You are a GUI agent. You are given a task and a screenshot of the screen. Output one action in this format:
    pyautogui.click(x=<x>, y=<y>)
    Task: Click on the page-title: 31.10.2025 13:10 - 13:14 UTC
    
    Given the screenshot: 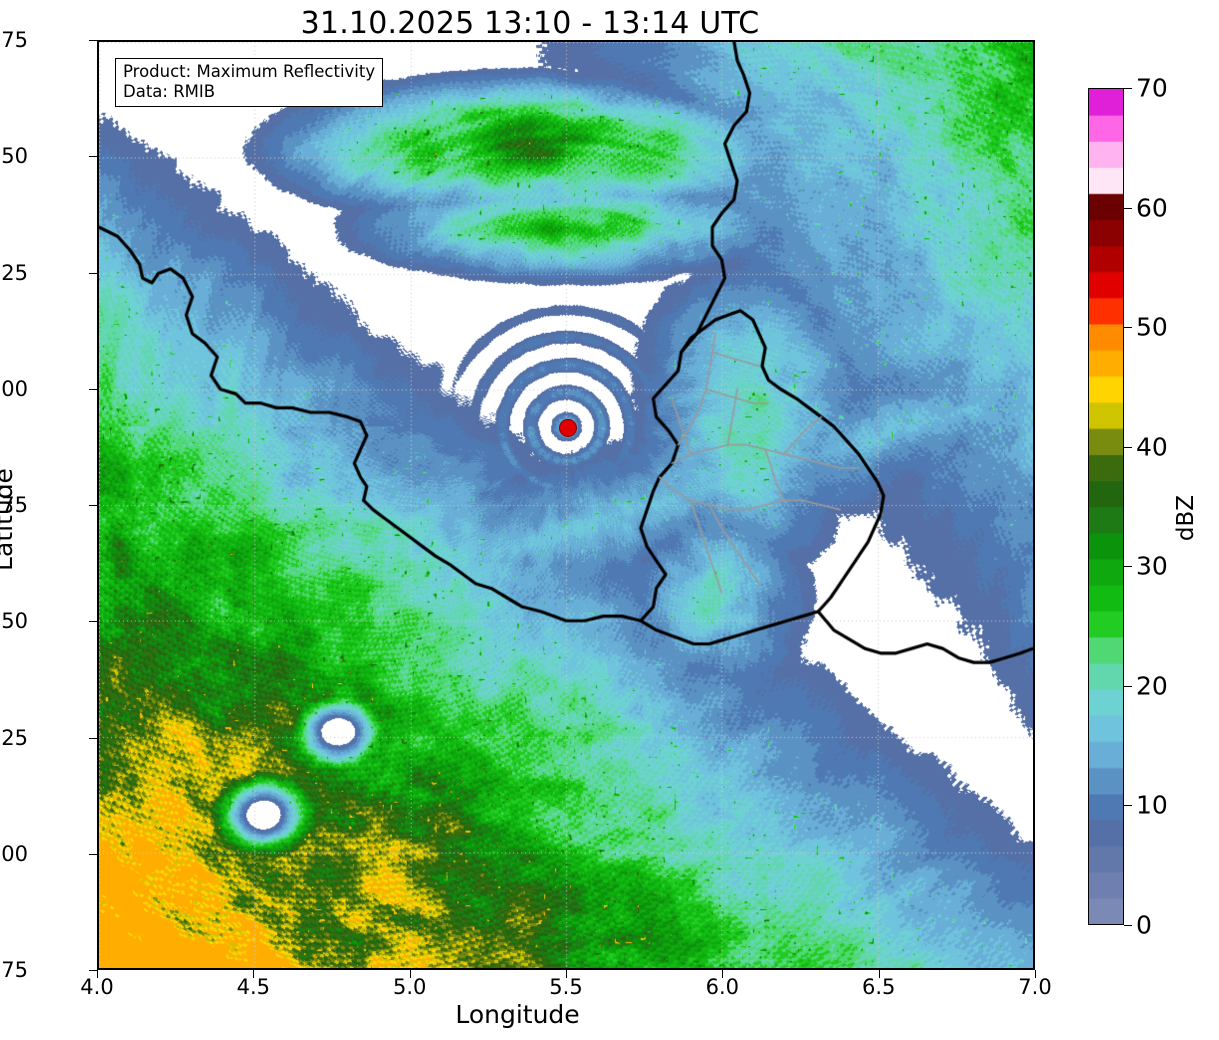 What is the action you would take?
    pyautogui.click(x=530, y=23)
    